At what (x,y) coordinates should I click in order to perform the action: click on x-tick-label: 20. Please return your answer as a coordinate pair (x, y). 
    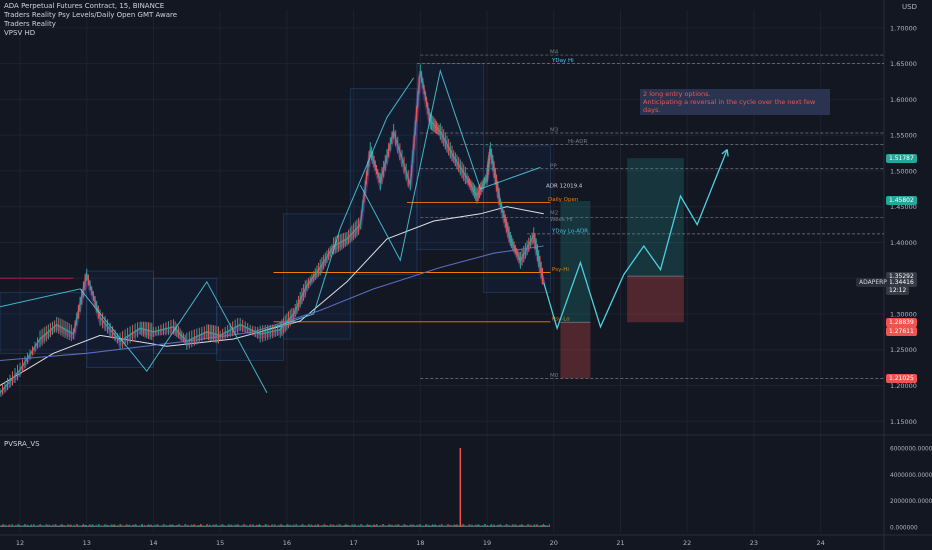
    Looking at the image, I should click on (554, 543).